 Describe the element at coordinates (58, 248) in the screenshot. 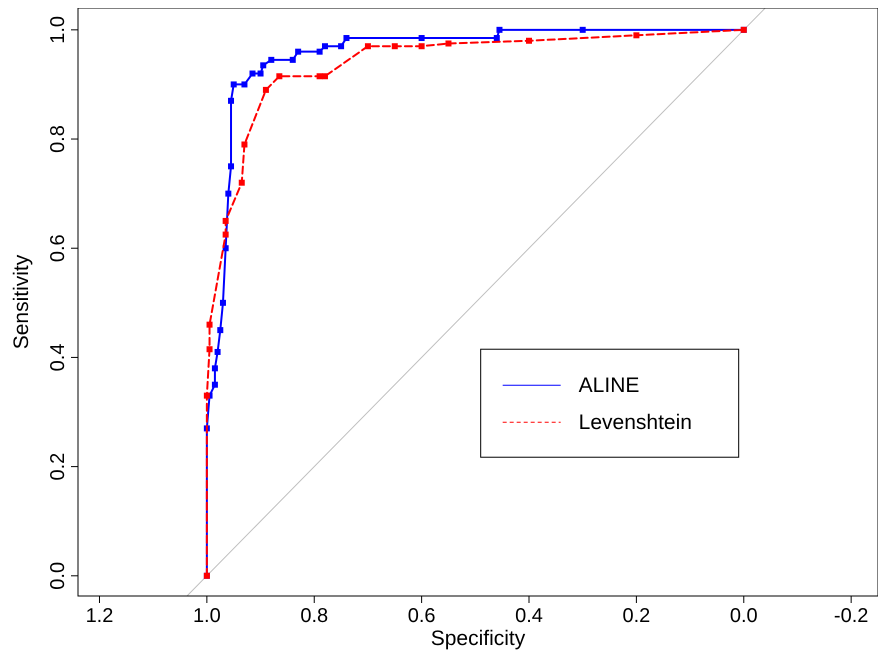

I see `y-tick-label: 0.6` at that location.